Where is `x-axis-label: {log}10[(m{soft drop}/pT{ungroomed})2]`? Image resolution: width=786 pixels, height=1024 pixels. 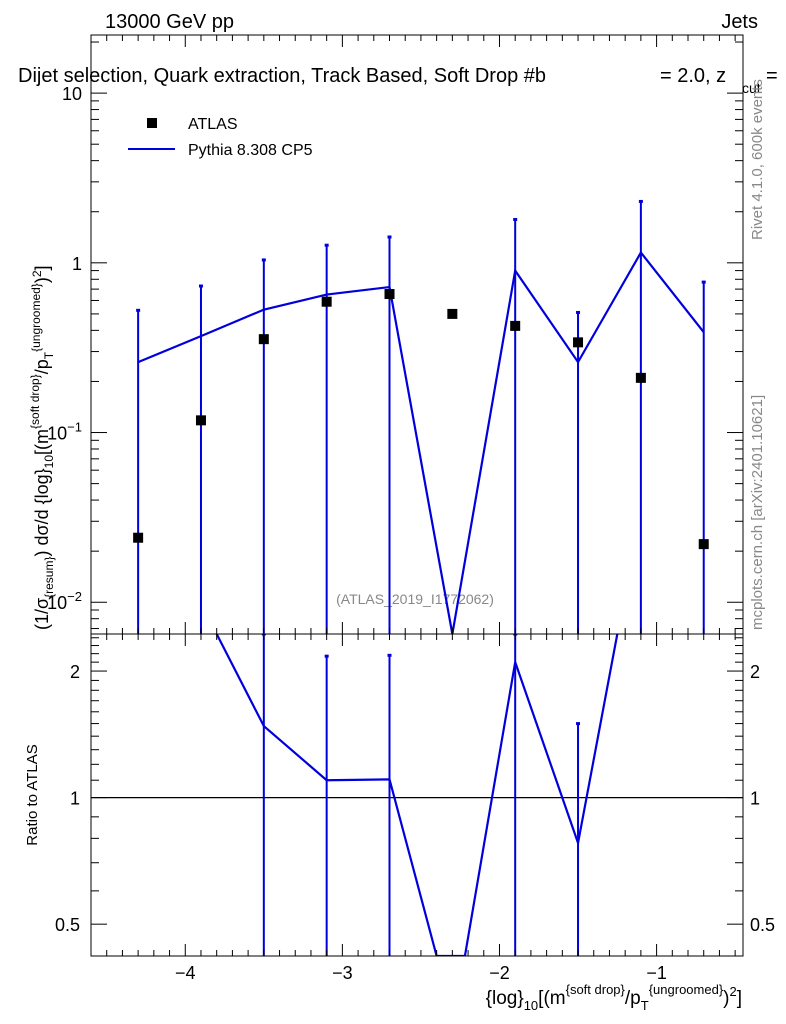
x-axis-label: {log}10[(m{soft drop}/pT{ungroomed})2] is located at coordinates (614, 997).